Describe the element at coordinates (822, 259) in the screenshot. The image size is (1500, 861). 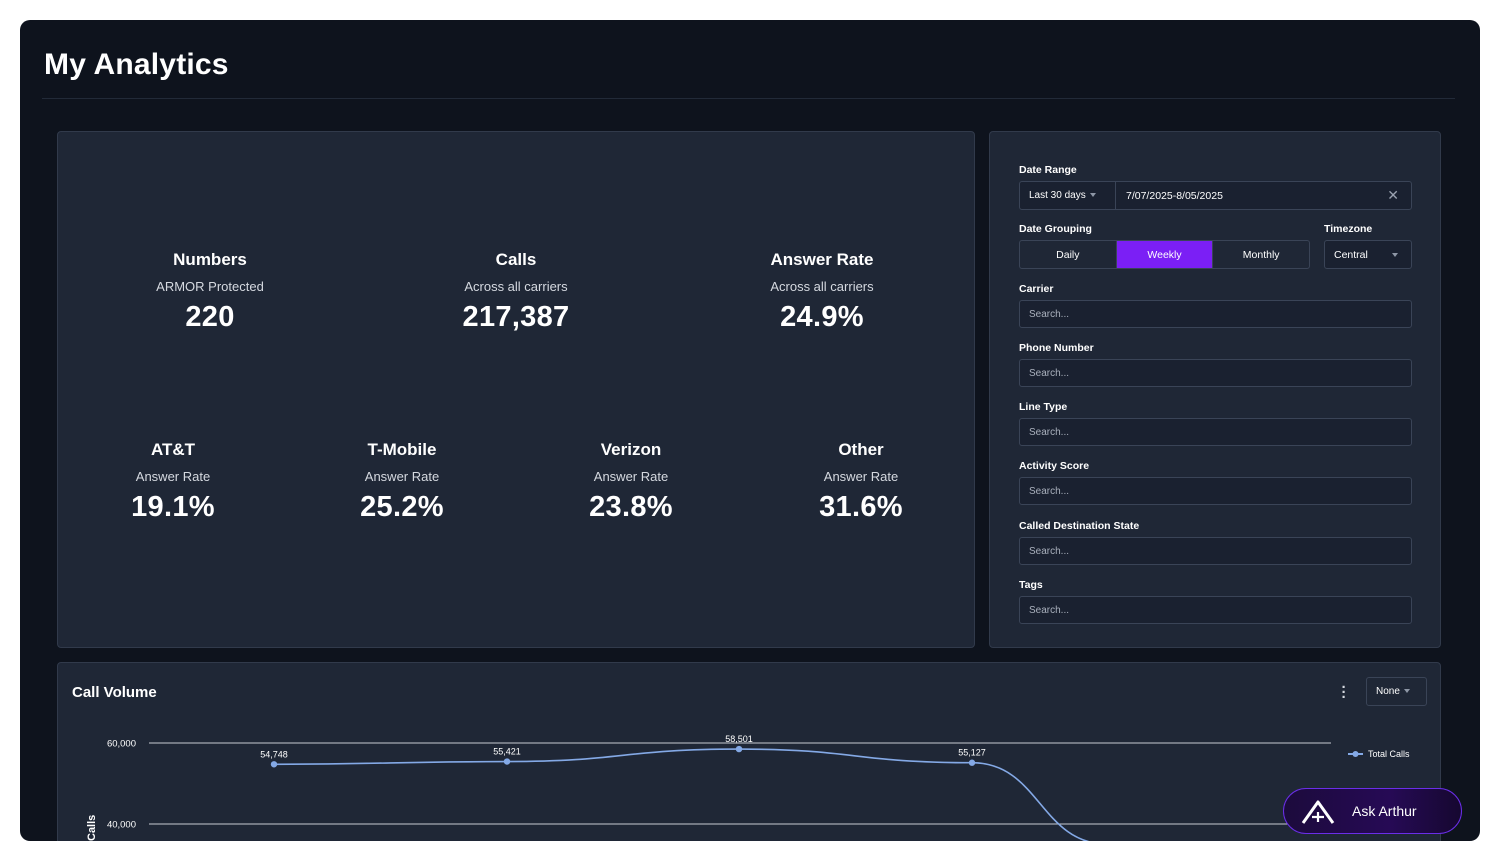
I see `stat-title: Answer Rate` at that location.